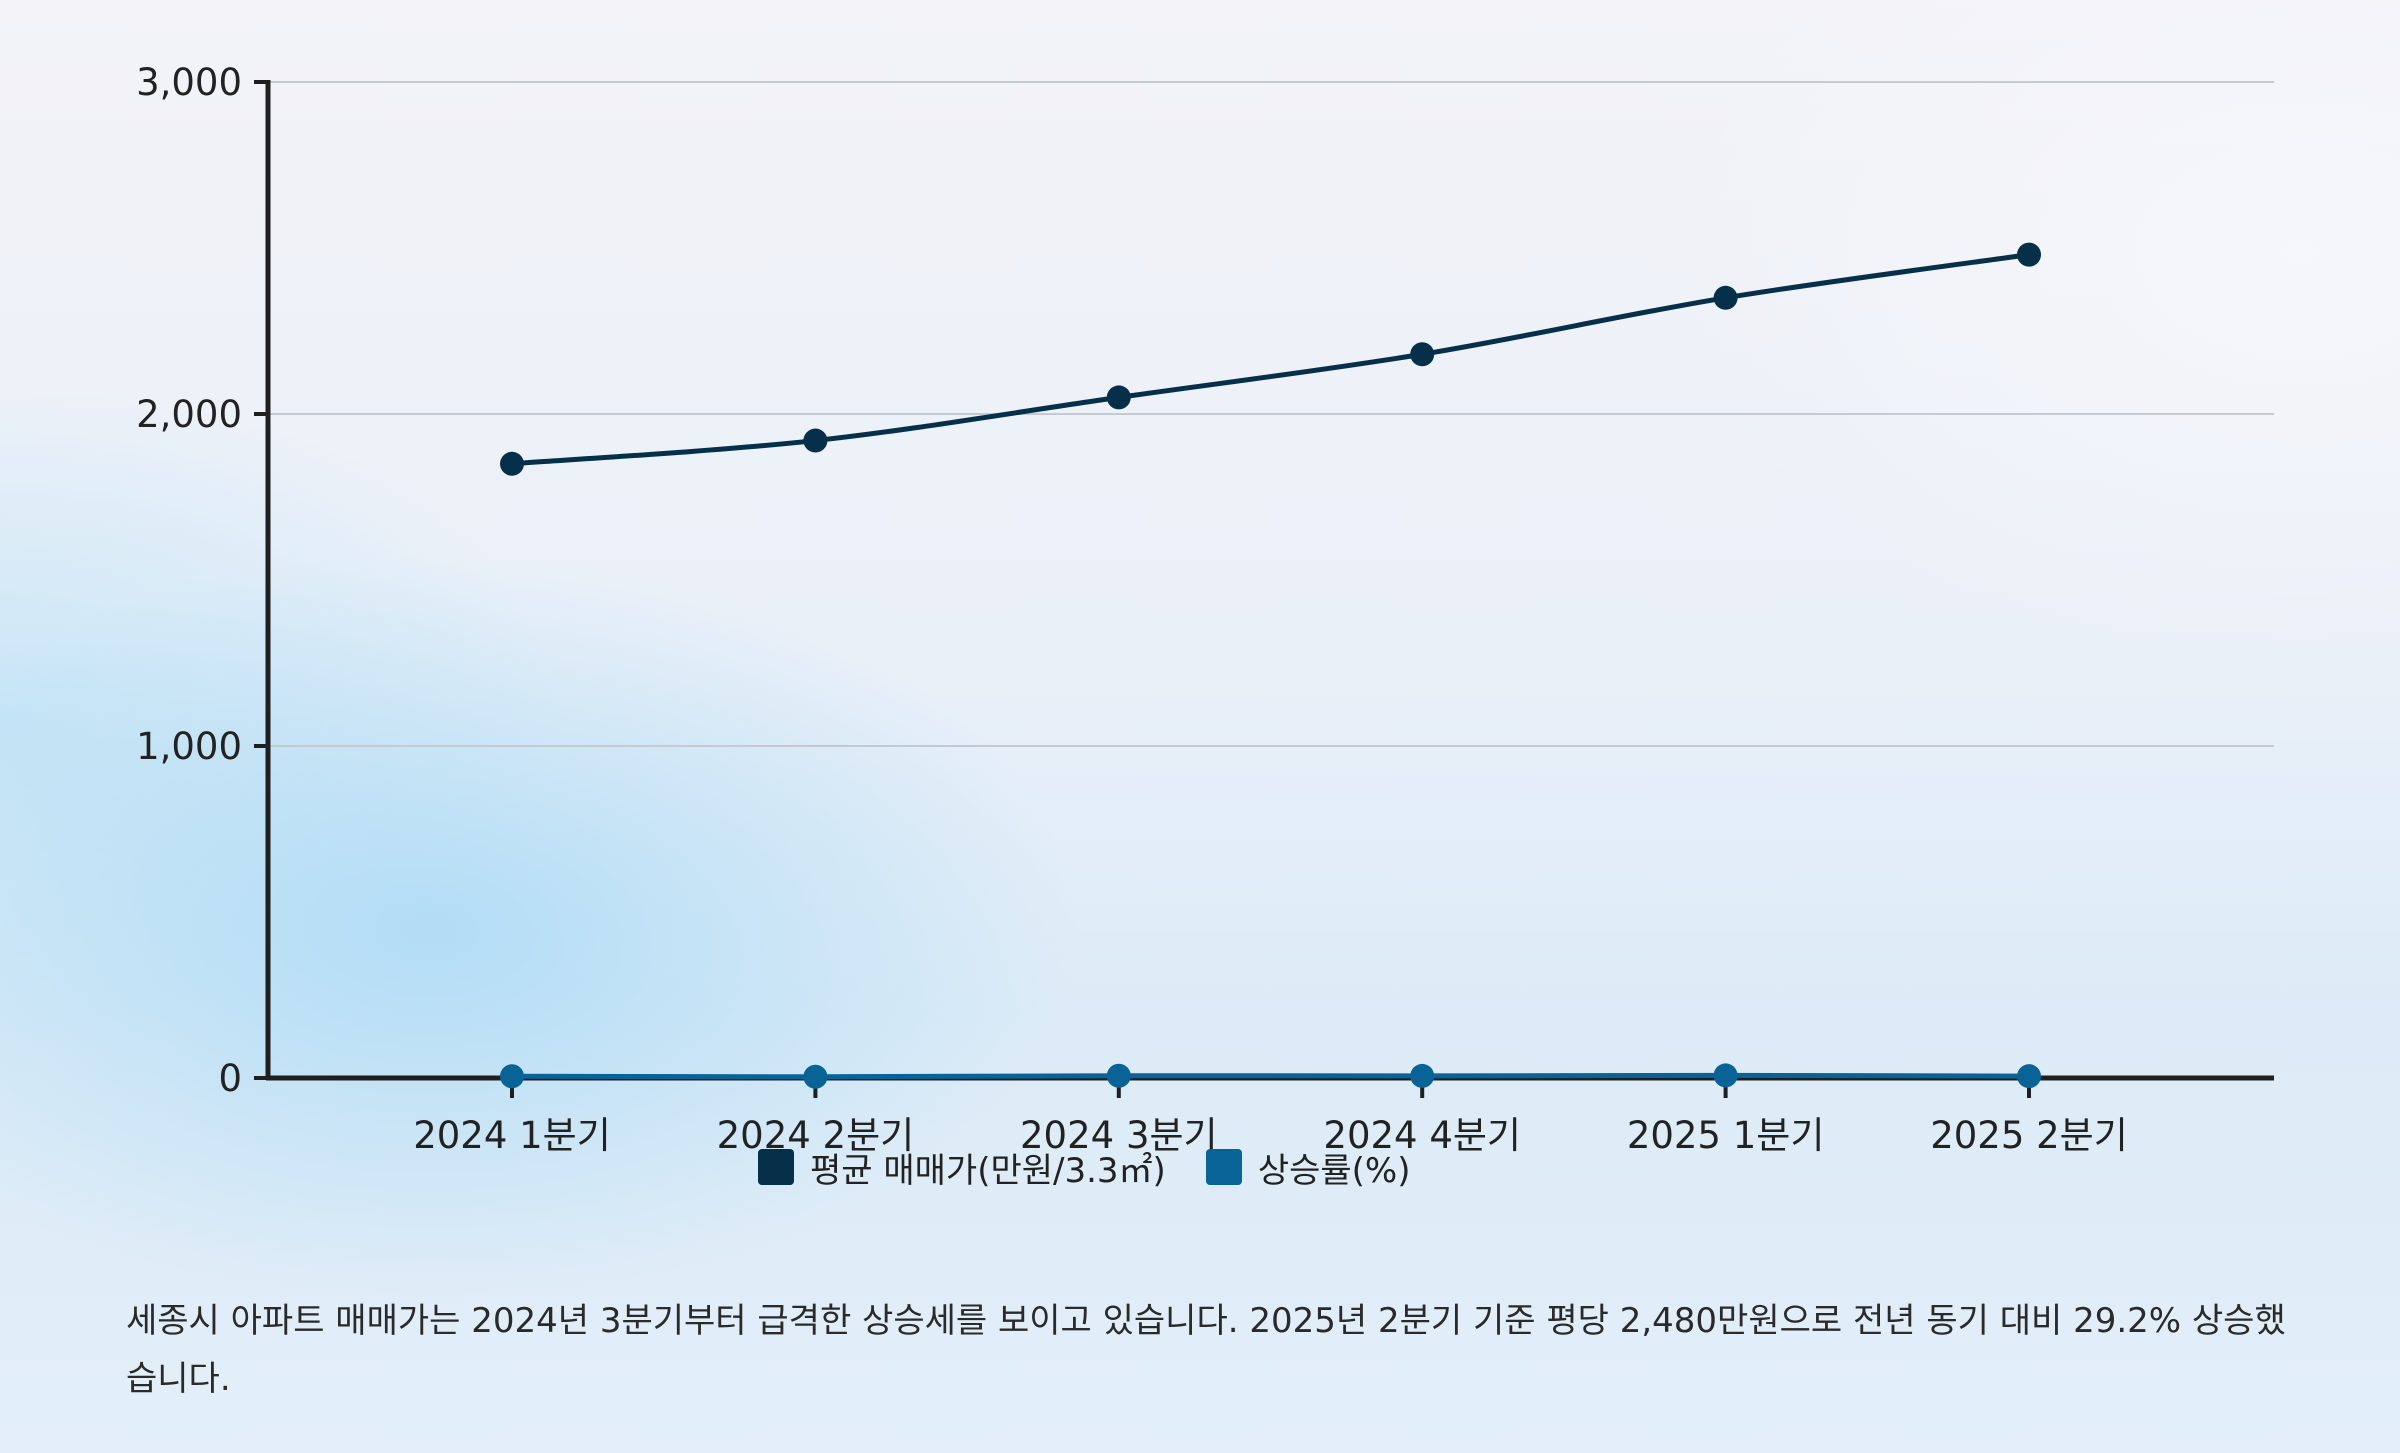 The height and width of the screenshot is (1453, 2400). I want to click on y-tick-label-0: 0, so click(230, 1078).